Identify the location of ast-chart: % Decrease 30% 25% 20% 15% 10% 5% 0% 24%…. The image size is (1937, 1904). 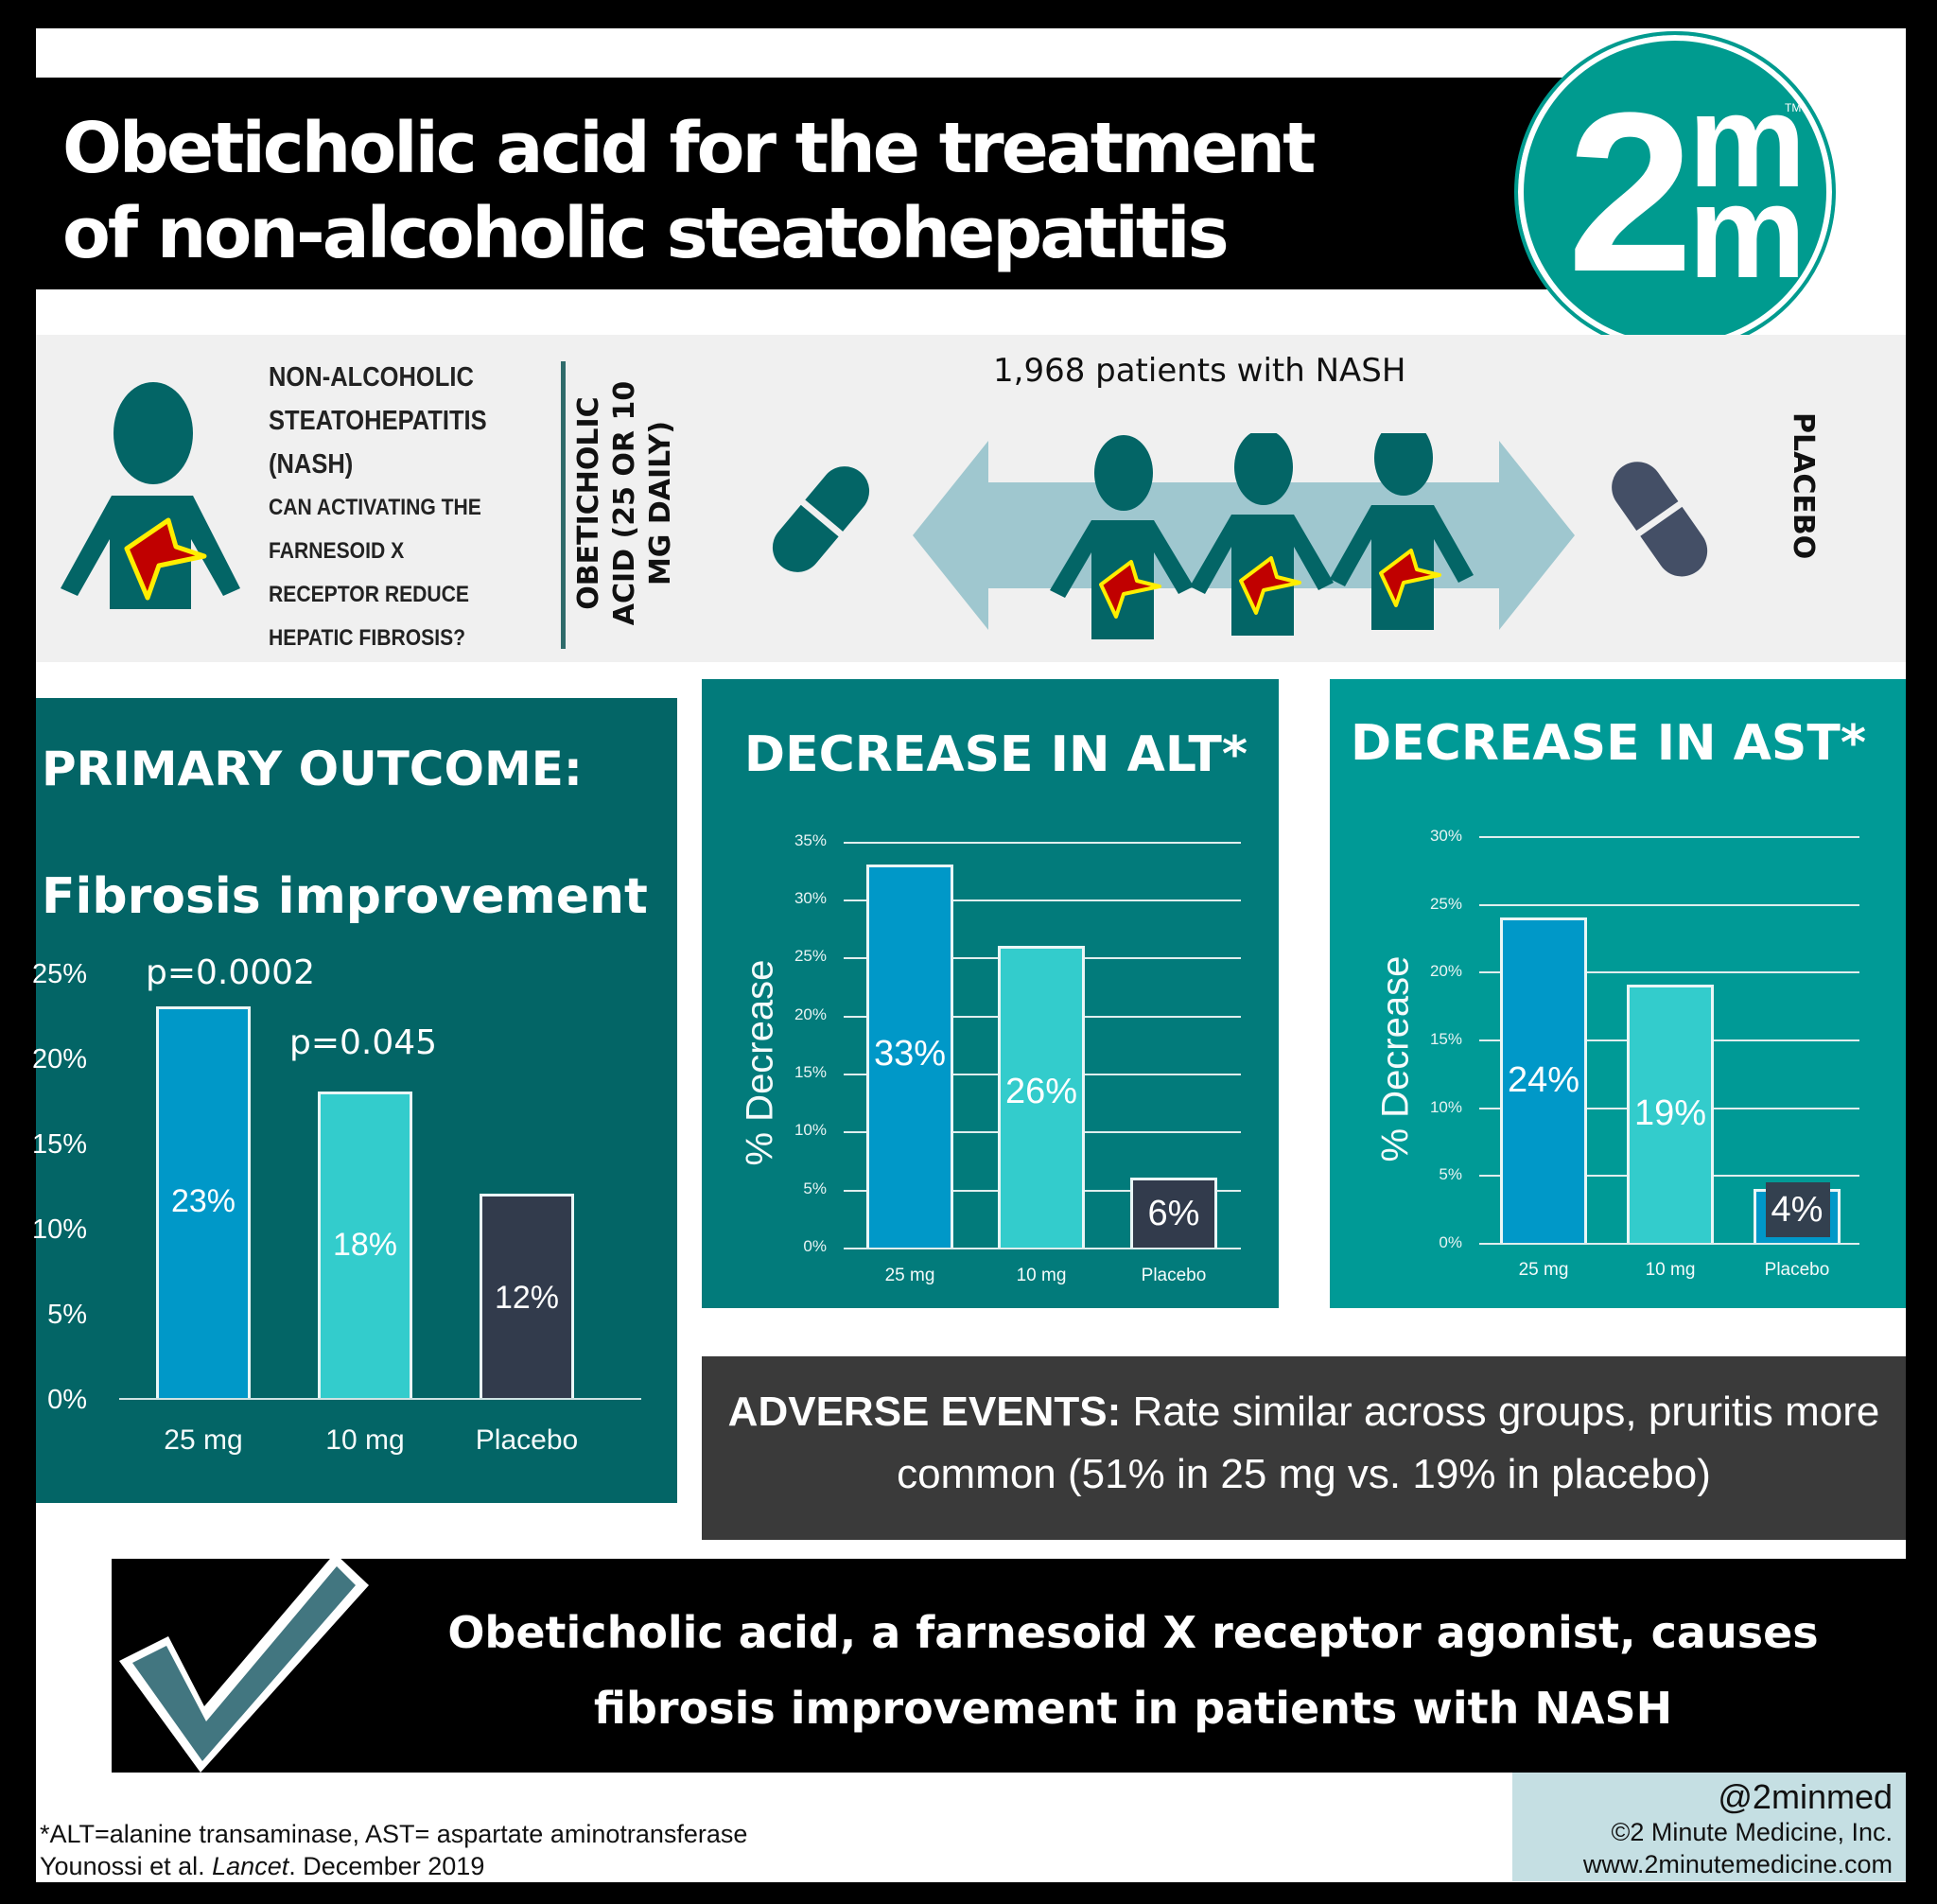
(1618, 994).